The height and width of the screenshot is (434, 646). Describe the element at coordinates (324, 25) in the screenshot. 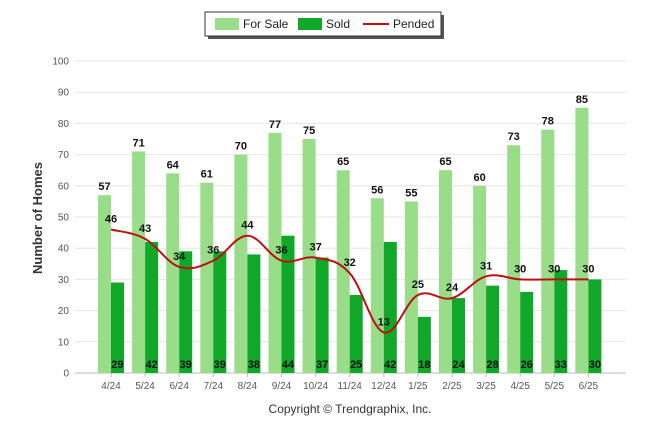

I see `legend: For Sale Sold Pended` at that location.